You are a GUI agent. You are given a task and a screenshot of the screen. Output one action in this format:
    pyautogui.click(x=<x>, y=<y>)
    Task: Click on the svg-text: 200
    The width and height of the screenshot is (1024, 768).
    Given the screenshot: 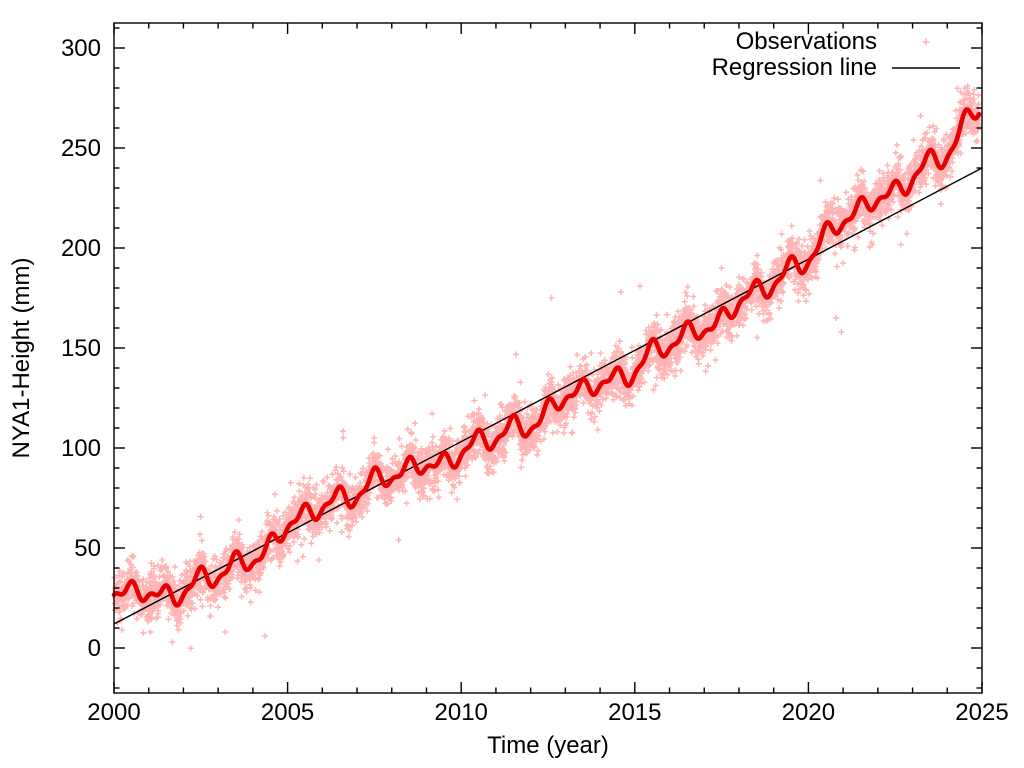 What is the action you would take?
    pyautogui.click(x=81, y=248)
    